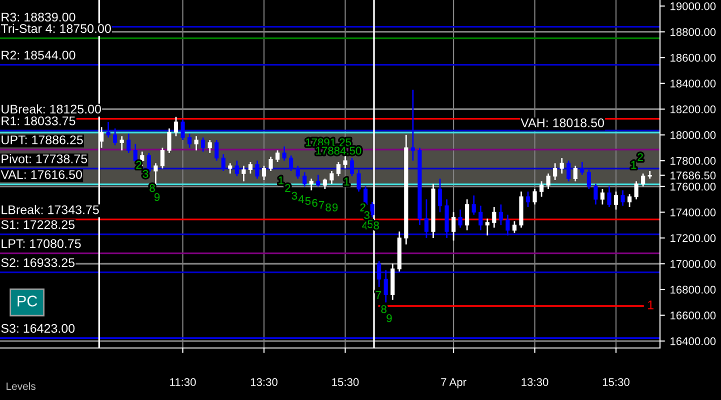  Describe the element at coordinates (693, 290) in the screenshot. I see `y-tick-label: 16800.00` at that location.